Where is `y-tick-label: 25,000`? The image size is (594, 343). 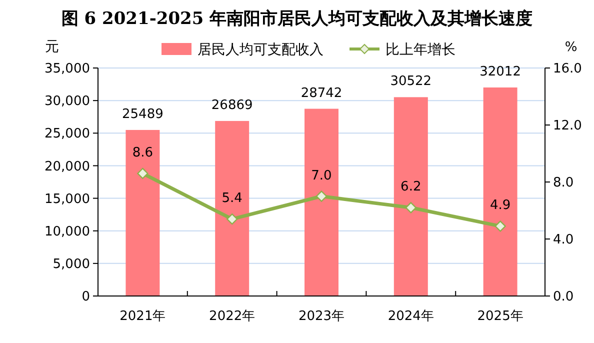 y-tick-label: 25,000 is located at coordinates (67, 134).